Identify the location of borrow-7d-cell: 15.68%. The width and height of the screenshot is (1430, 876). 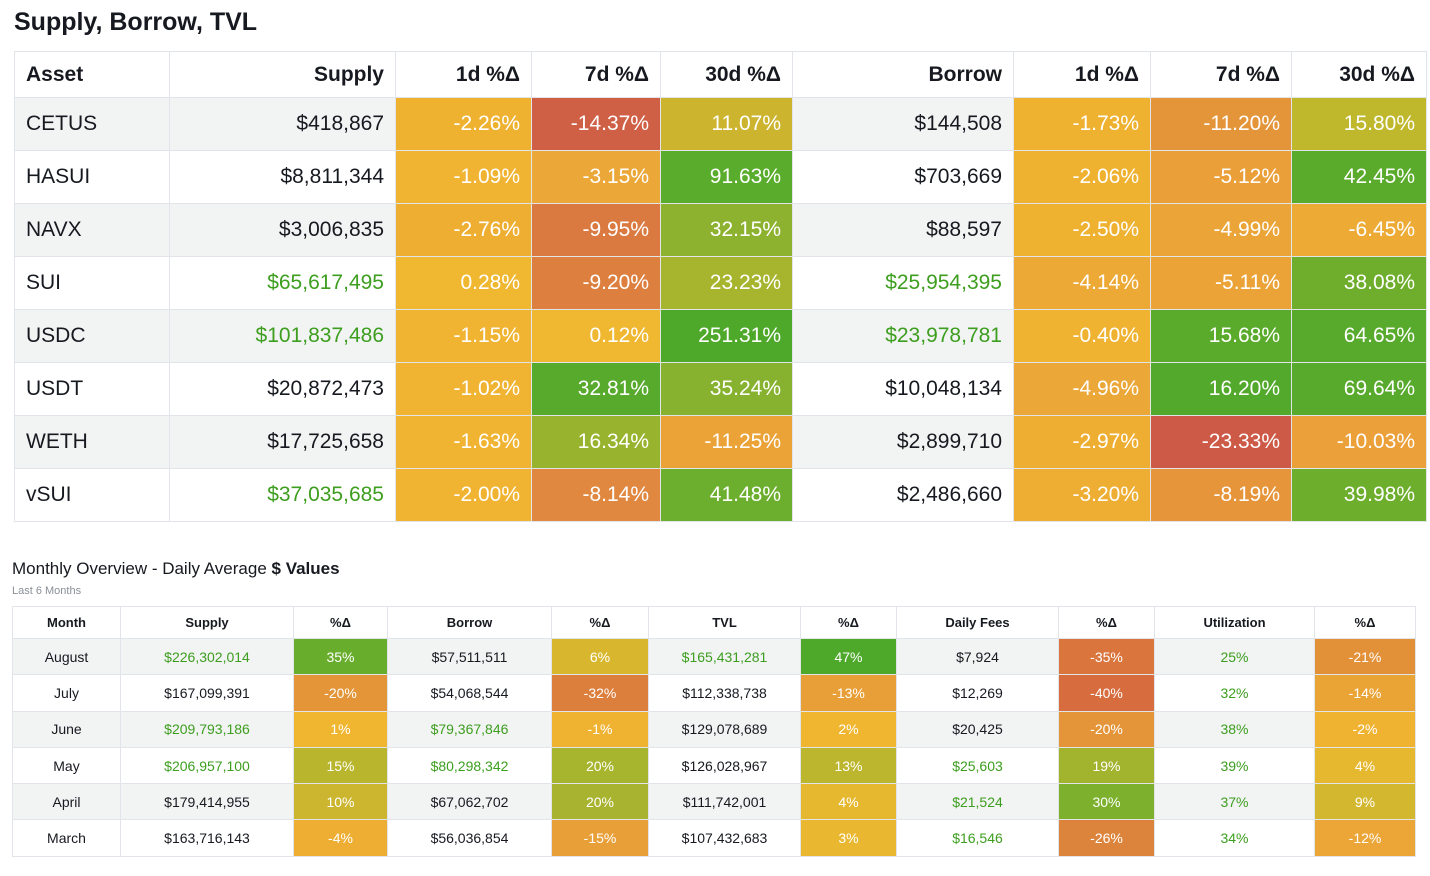
(1221, 336).